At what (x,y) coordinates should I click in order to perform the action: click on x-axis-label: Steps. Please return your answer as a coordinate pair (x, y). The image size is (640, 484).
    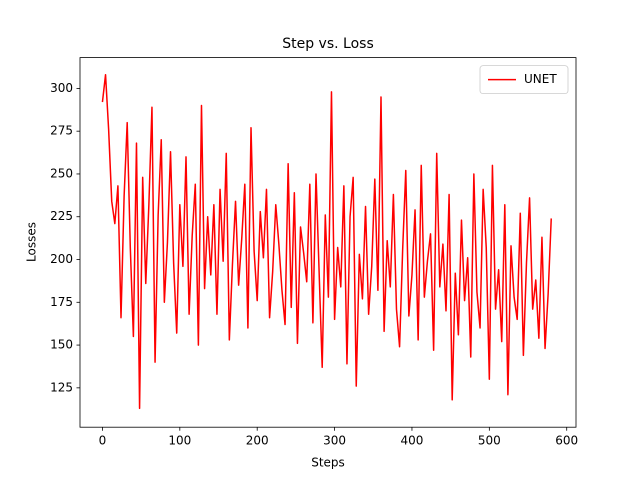
    Looking at the image, I should click on (328, 463).